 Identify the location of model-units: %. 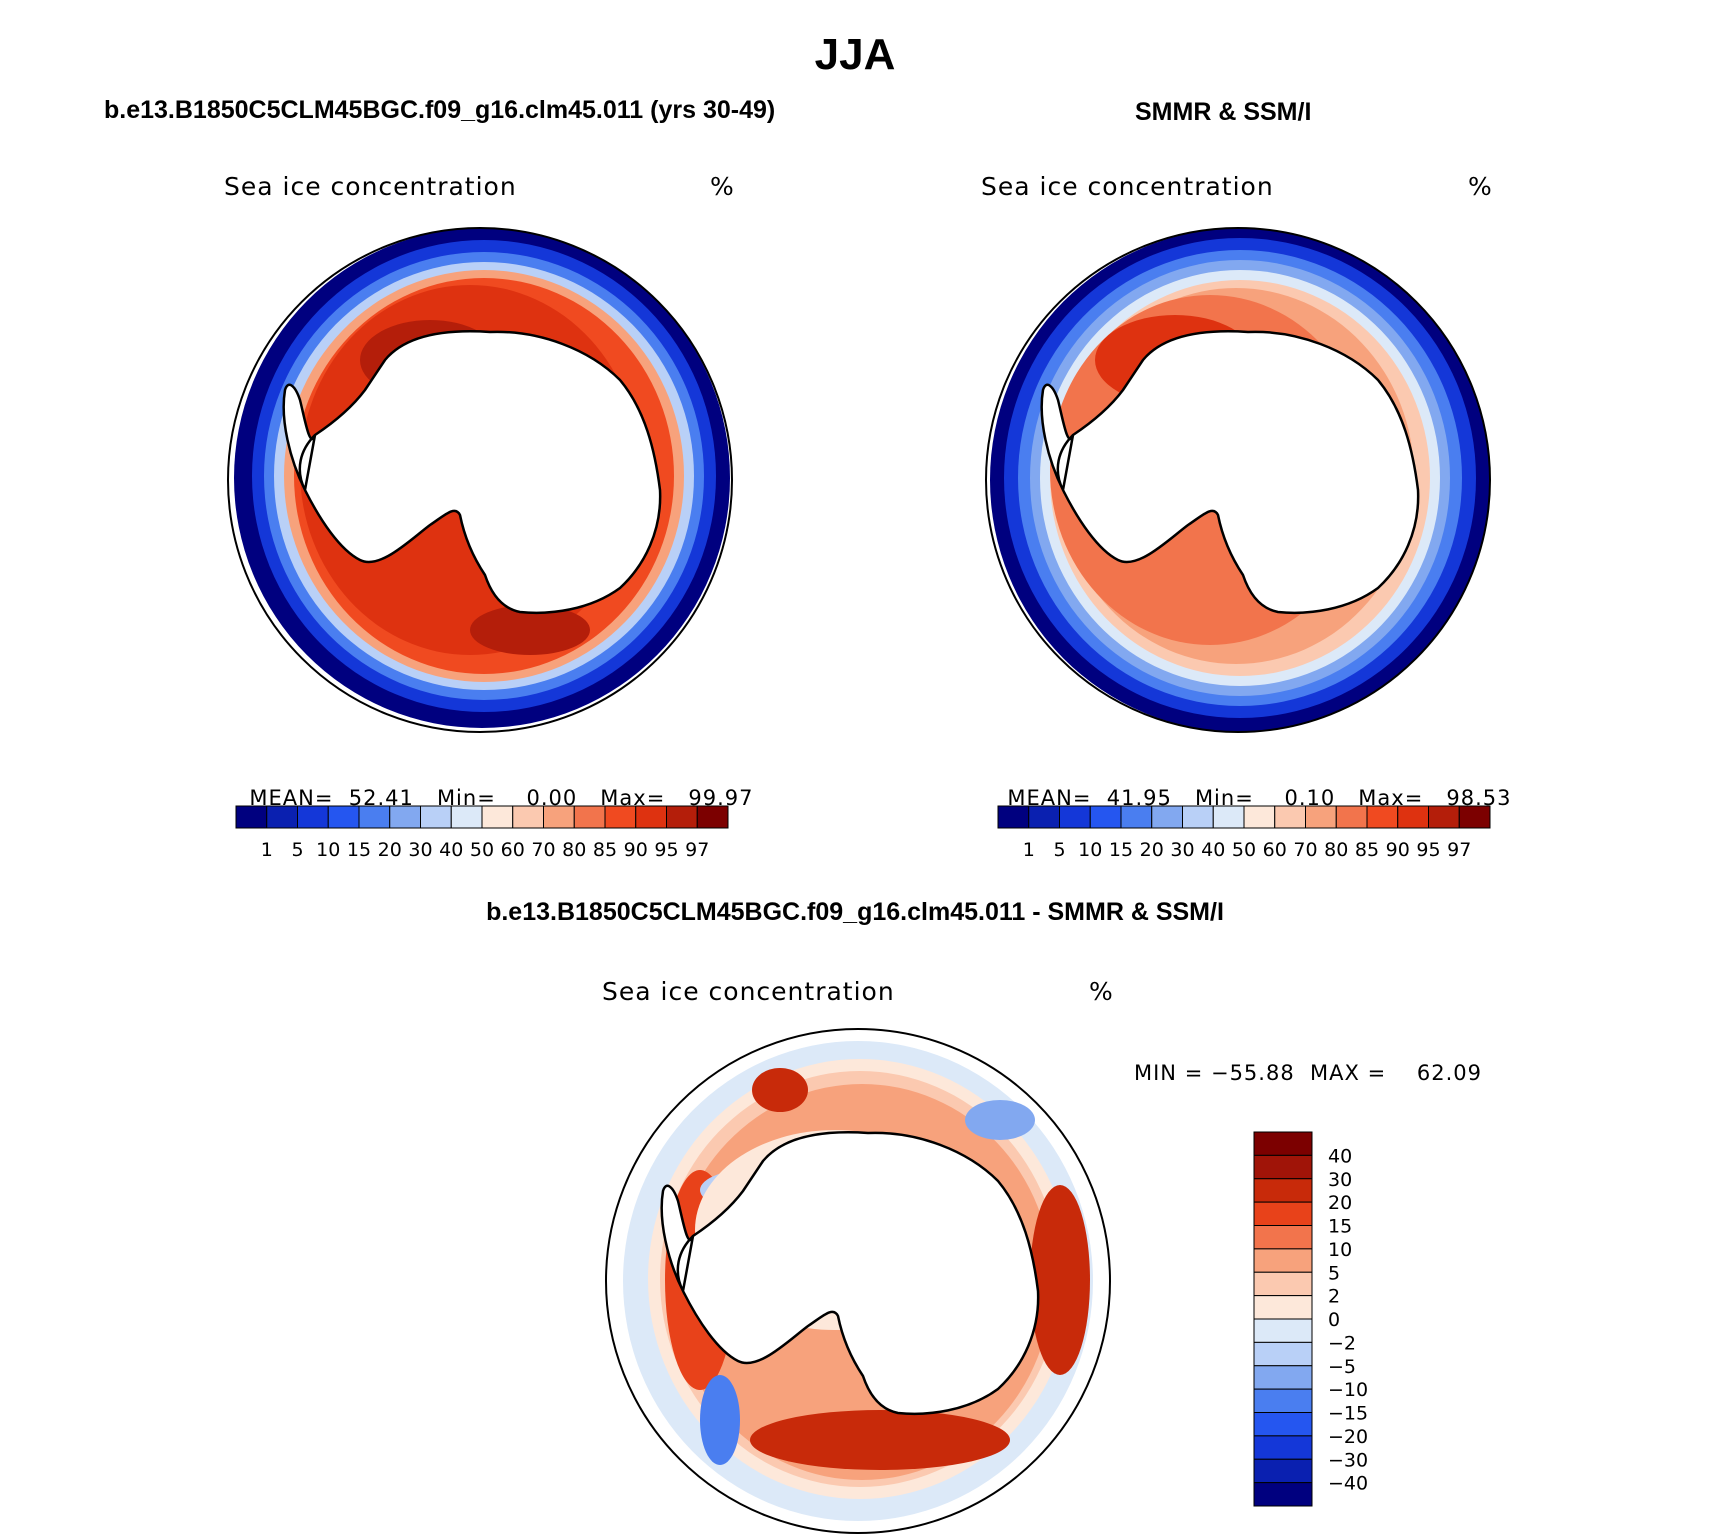
(722, 186).